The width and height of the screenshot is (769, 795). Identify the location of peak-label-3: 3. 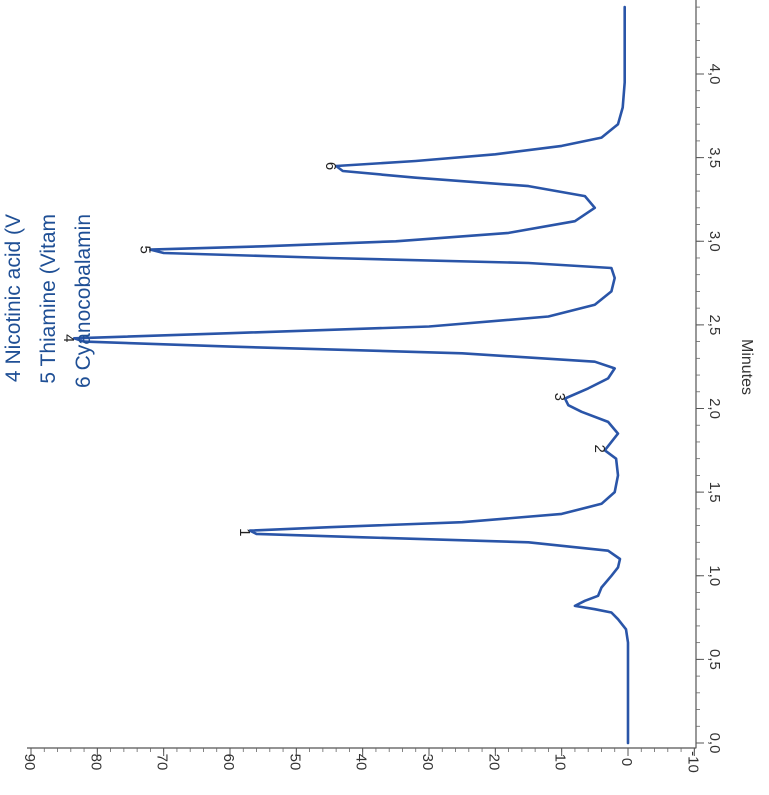
(559, 397).